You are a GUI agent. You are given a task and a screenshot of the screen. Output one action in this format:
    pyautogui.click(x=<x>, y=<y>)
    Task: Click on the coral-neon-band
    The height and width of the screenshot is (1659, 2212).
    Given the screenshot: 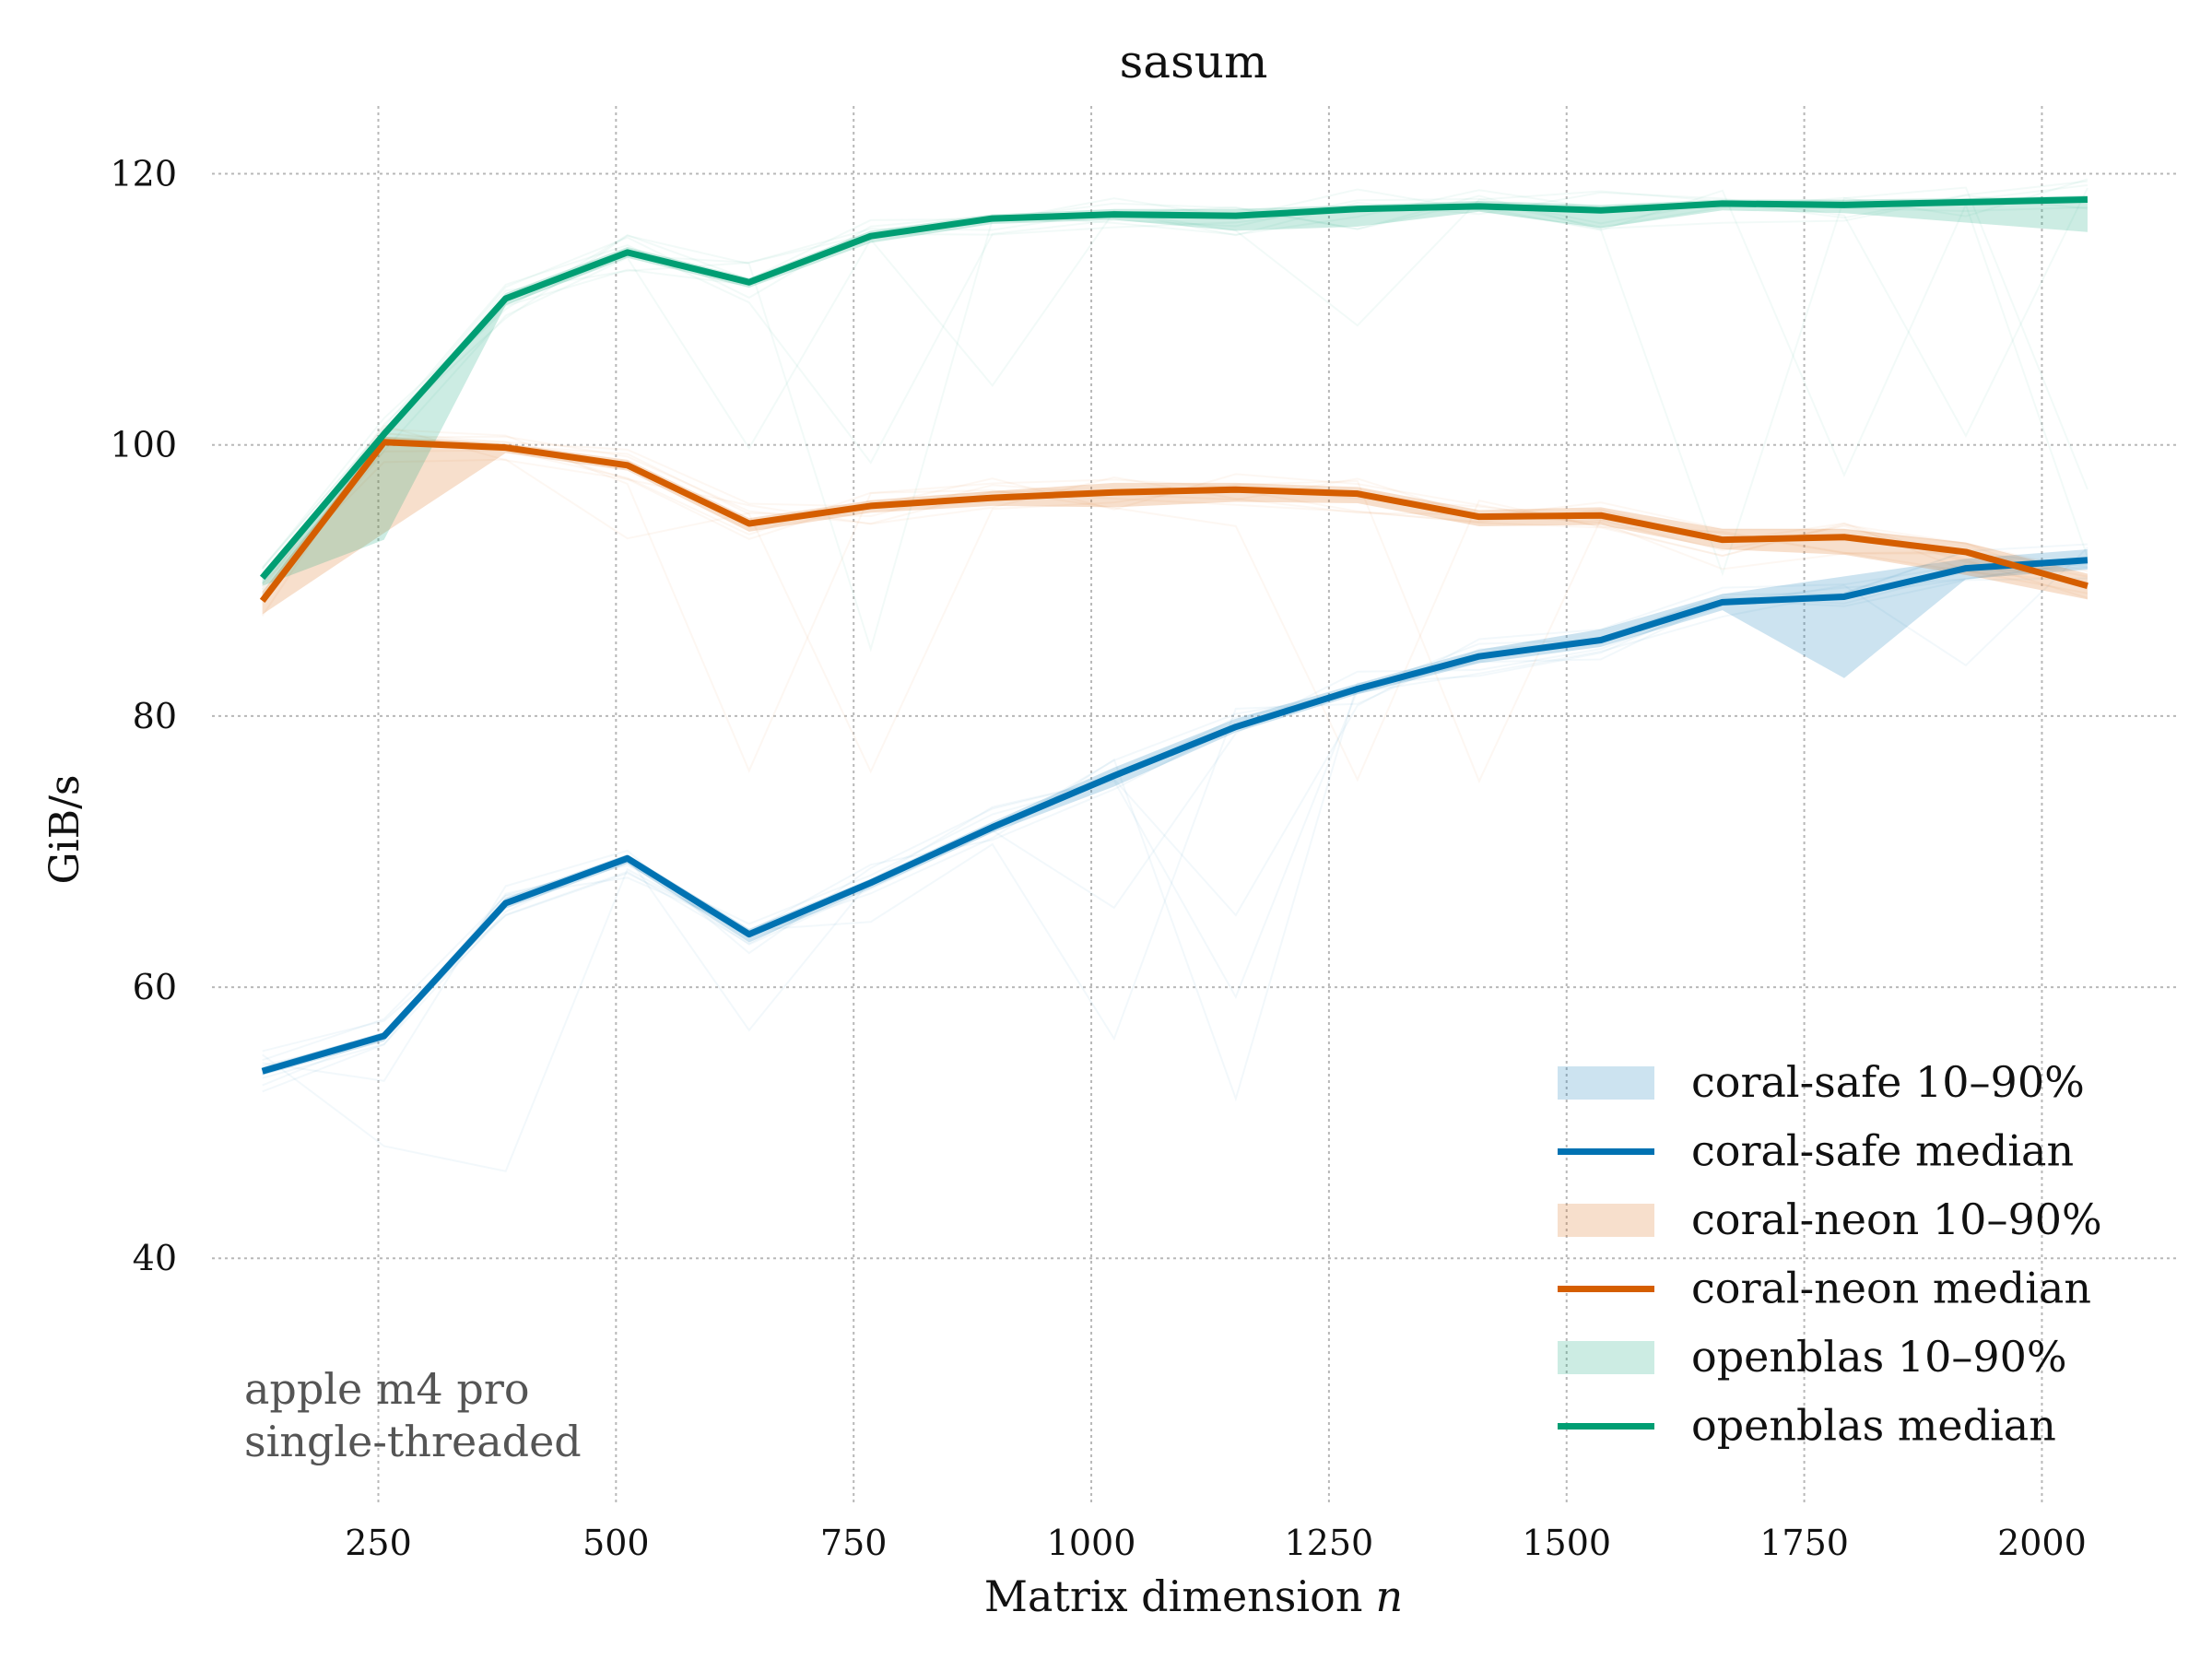 What is the action you would take?
    pyautogui.click(x=1175, y=525)
    